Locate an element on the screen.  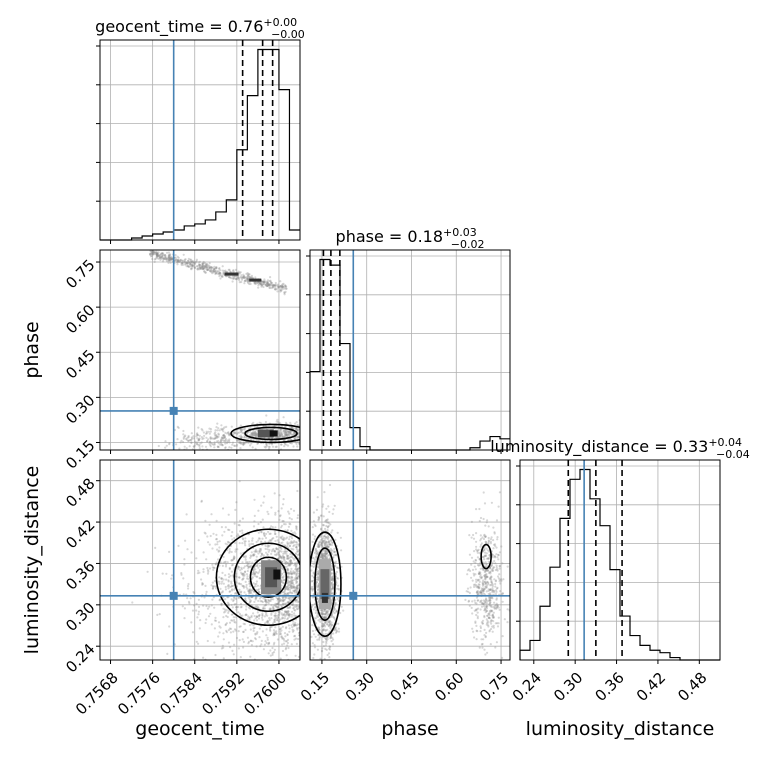
scatter-panel-geocent_time-luminosity_distance is located at coordinates (200, 560).